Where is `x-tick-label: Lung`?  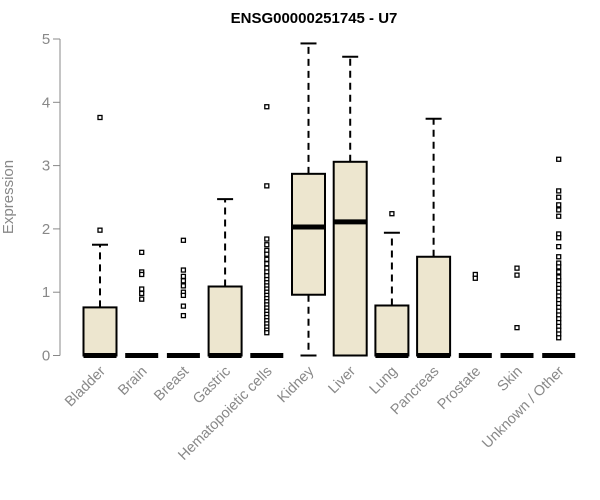
x-tick-label: Lung is located at coordinates (384, 381).